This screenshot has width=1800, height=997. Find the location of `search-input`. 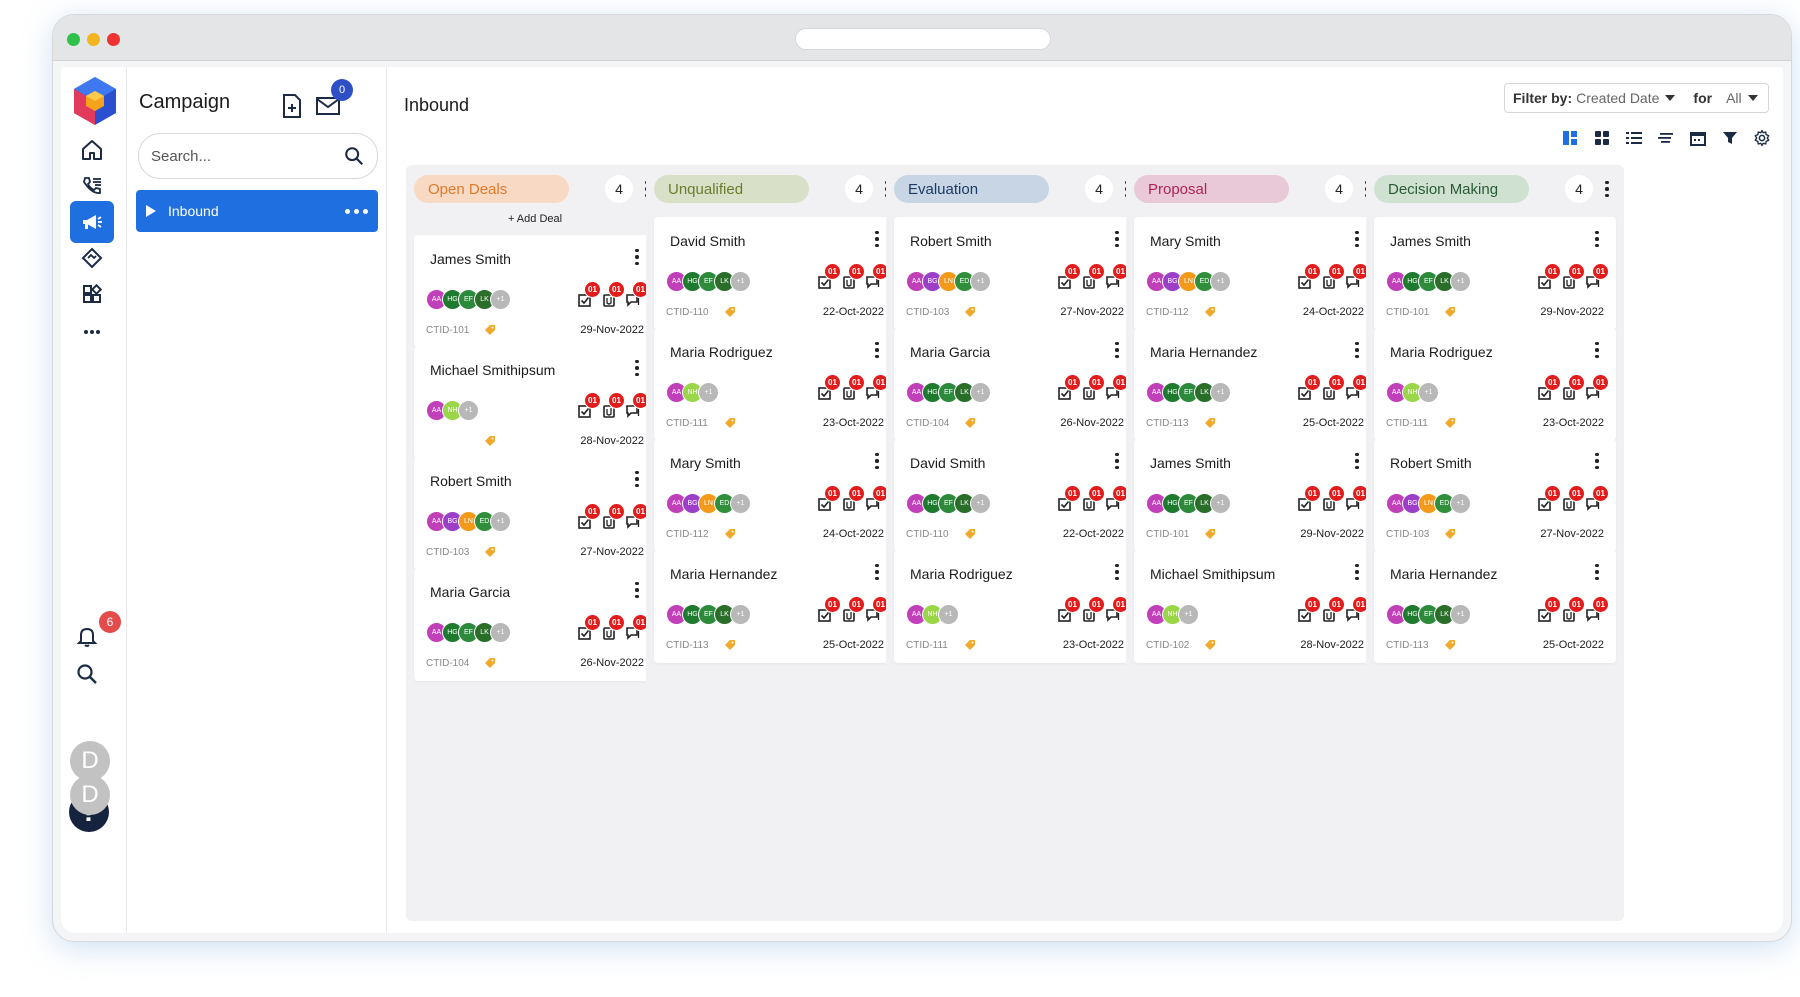

search-input is located at coordinates (241, 156).